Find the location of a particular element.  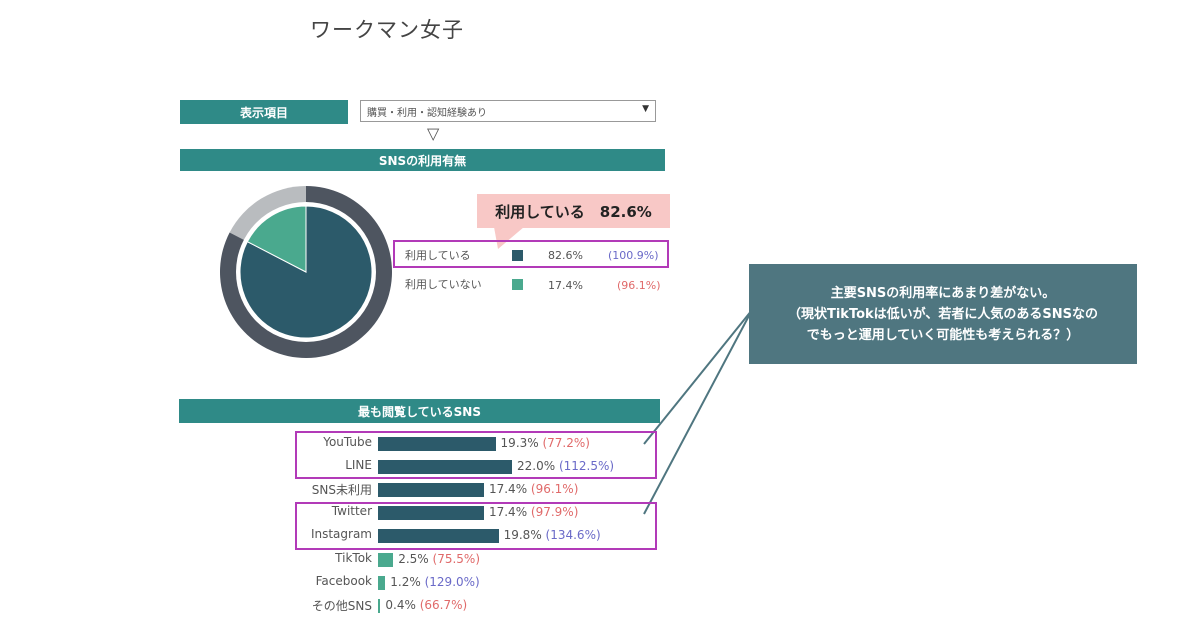

bar-value: 1.2% is located at coordinates (407, 581).